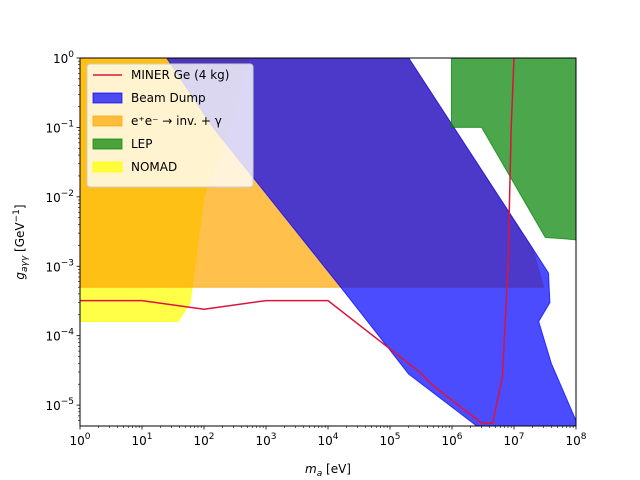 The image size is (640, 480). Describe the element at coordinates (59, 266) in the screenshot. I see `y-tick-label: 10⁻³` at that location.